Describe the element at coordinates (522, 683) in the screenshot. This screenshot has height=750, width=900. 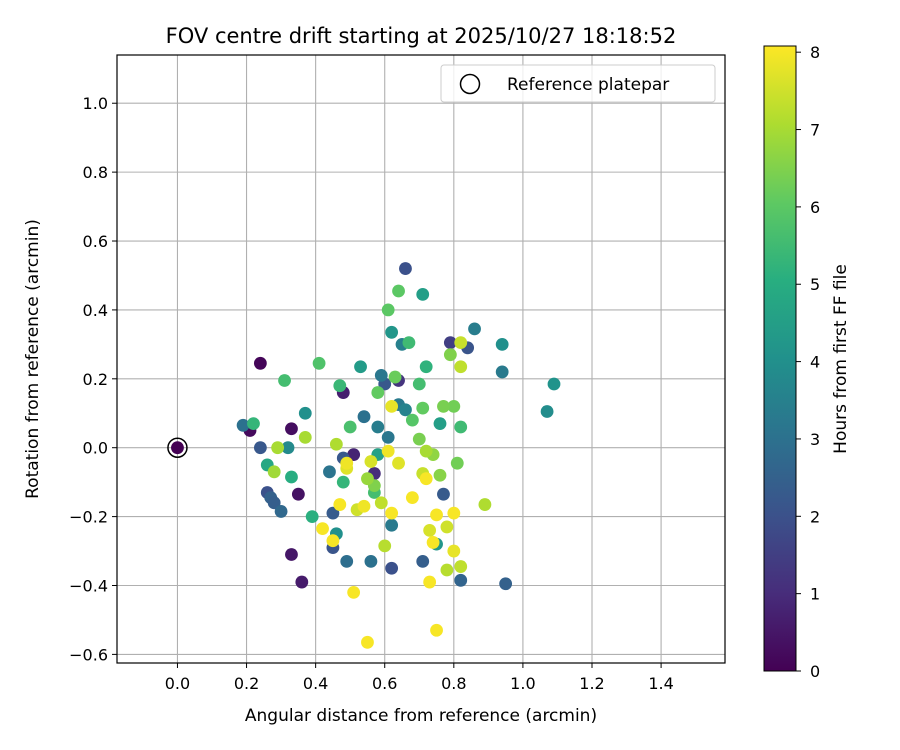
I see `x-tick-label: 1.0` at that location.